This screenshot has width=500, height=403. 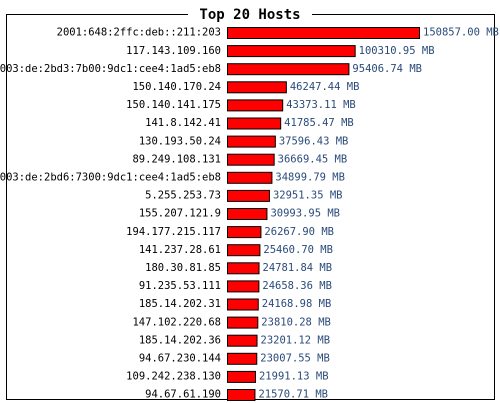 I want to click on category-label: 141.8.142.41, so click(x=183, y=123).